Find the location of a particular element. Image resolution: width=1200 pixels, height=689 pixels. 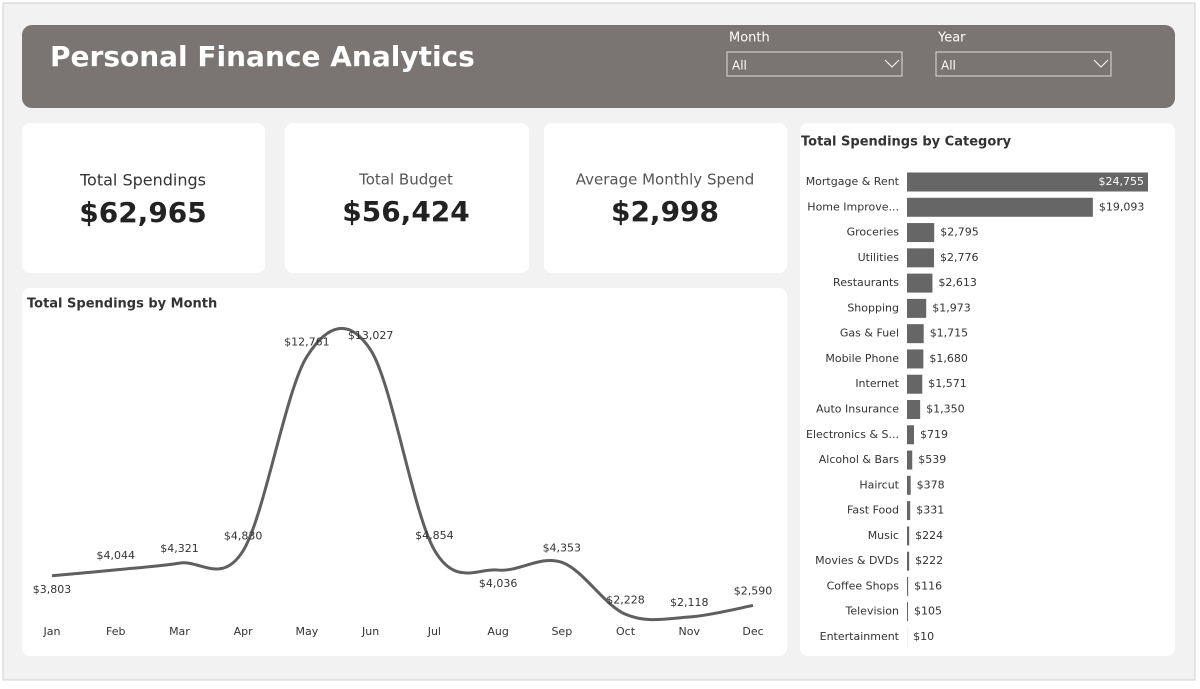

data-label: $719 is located at coordinates (934, 434).